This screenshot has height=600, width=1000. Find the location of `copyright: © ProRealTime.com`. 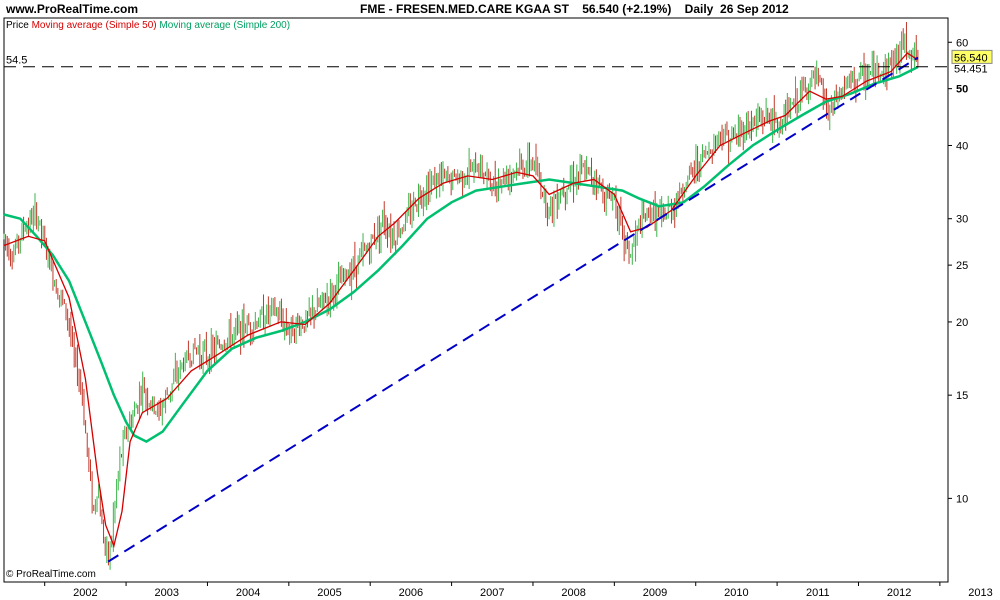

copyright: © ProRealTime.com is located at coordinates (51, 574).